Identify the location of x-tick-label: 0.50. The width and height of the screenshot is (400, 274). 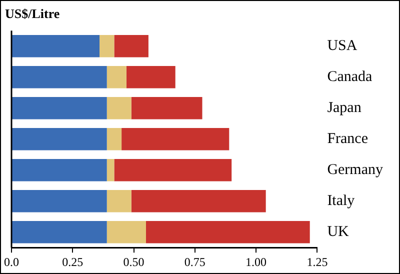
(133, 261).